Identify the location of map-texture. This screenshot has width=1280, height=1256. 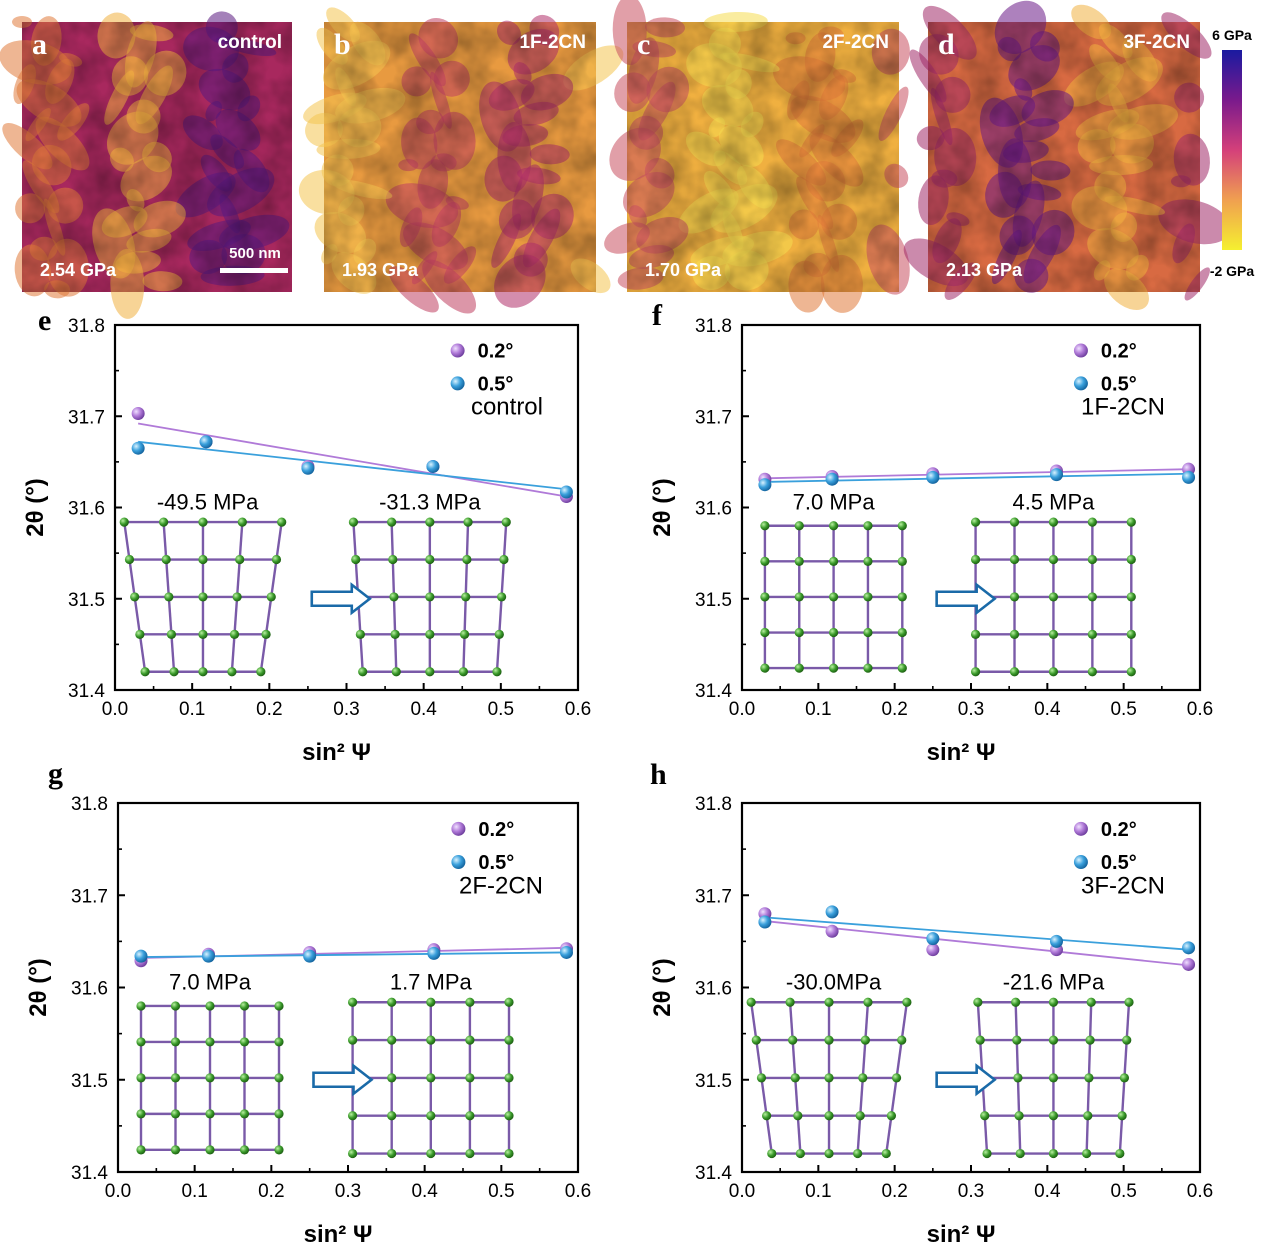
(763, 157).